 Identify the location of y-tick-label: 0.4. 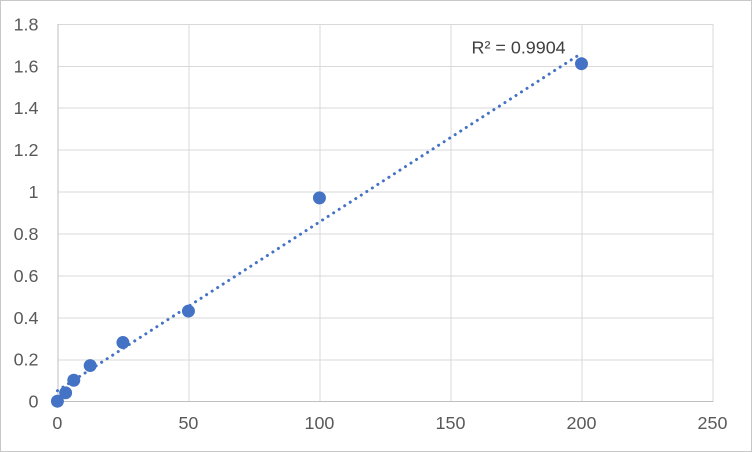
(26, 318).